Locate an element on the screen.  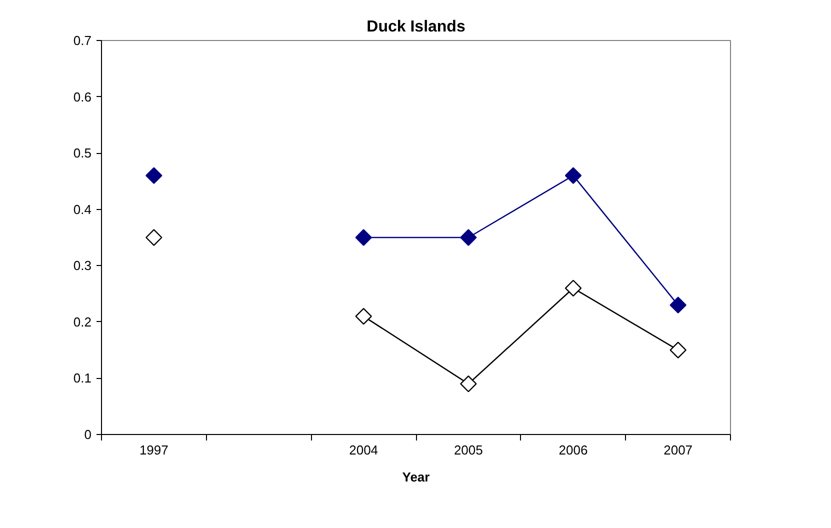
y-tick-label: 0.3 is located at coordinates (82, 266).